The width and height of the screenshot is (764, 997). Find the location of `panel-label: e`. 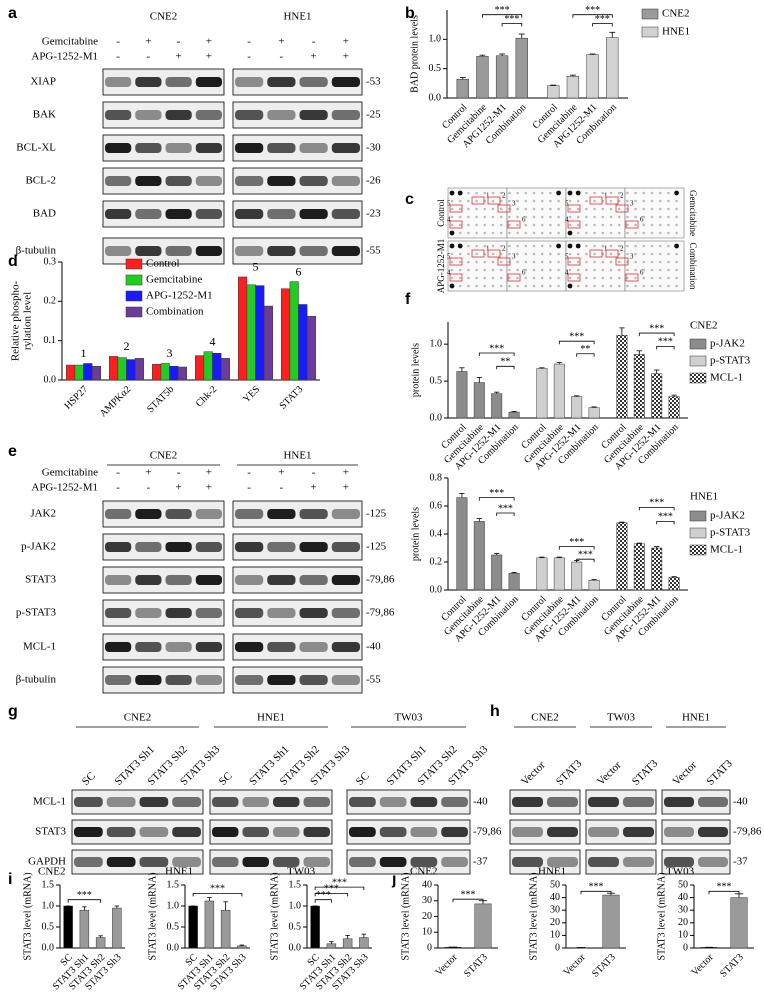

panel-label: e is located at coordinates (12, 451).